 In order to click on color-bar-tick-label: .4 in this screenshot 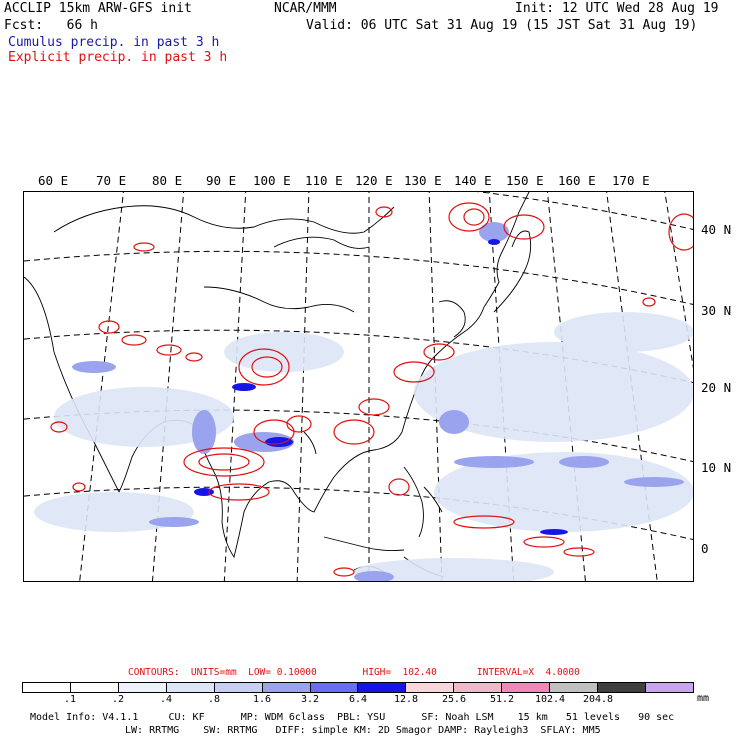, I will do `click(166, 699)`.